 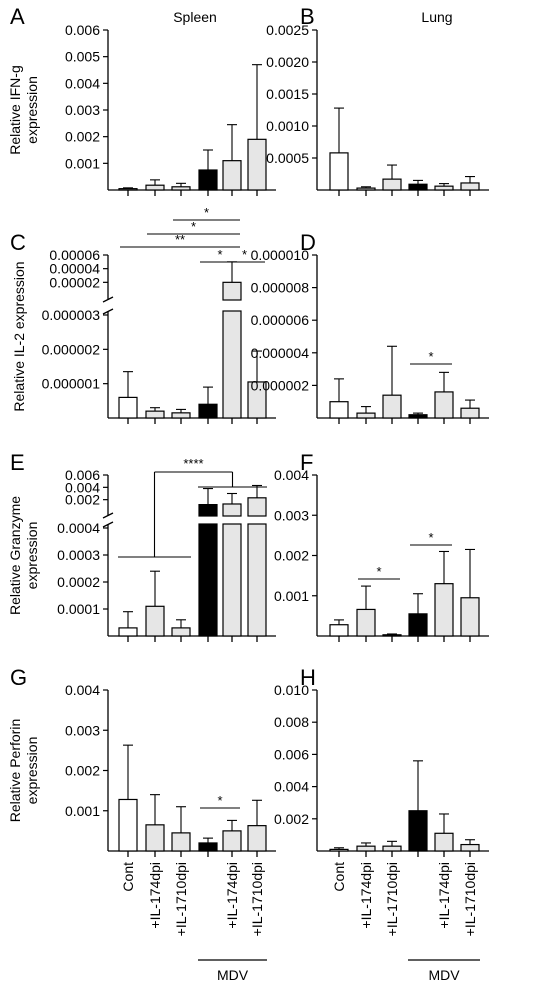 I want to click on y-tick-label: 0.004, so click(x=291, y=787).